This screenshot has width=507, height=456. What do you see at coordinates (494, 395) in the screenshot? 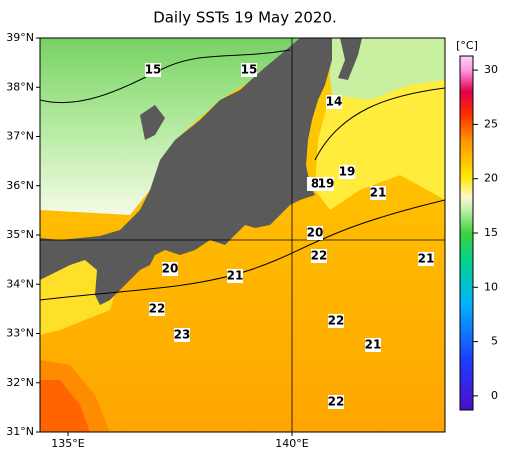
I see `colorbar-tick-label: 0` at bounding box center [494, 395].